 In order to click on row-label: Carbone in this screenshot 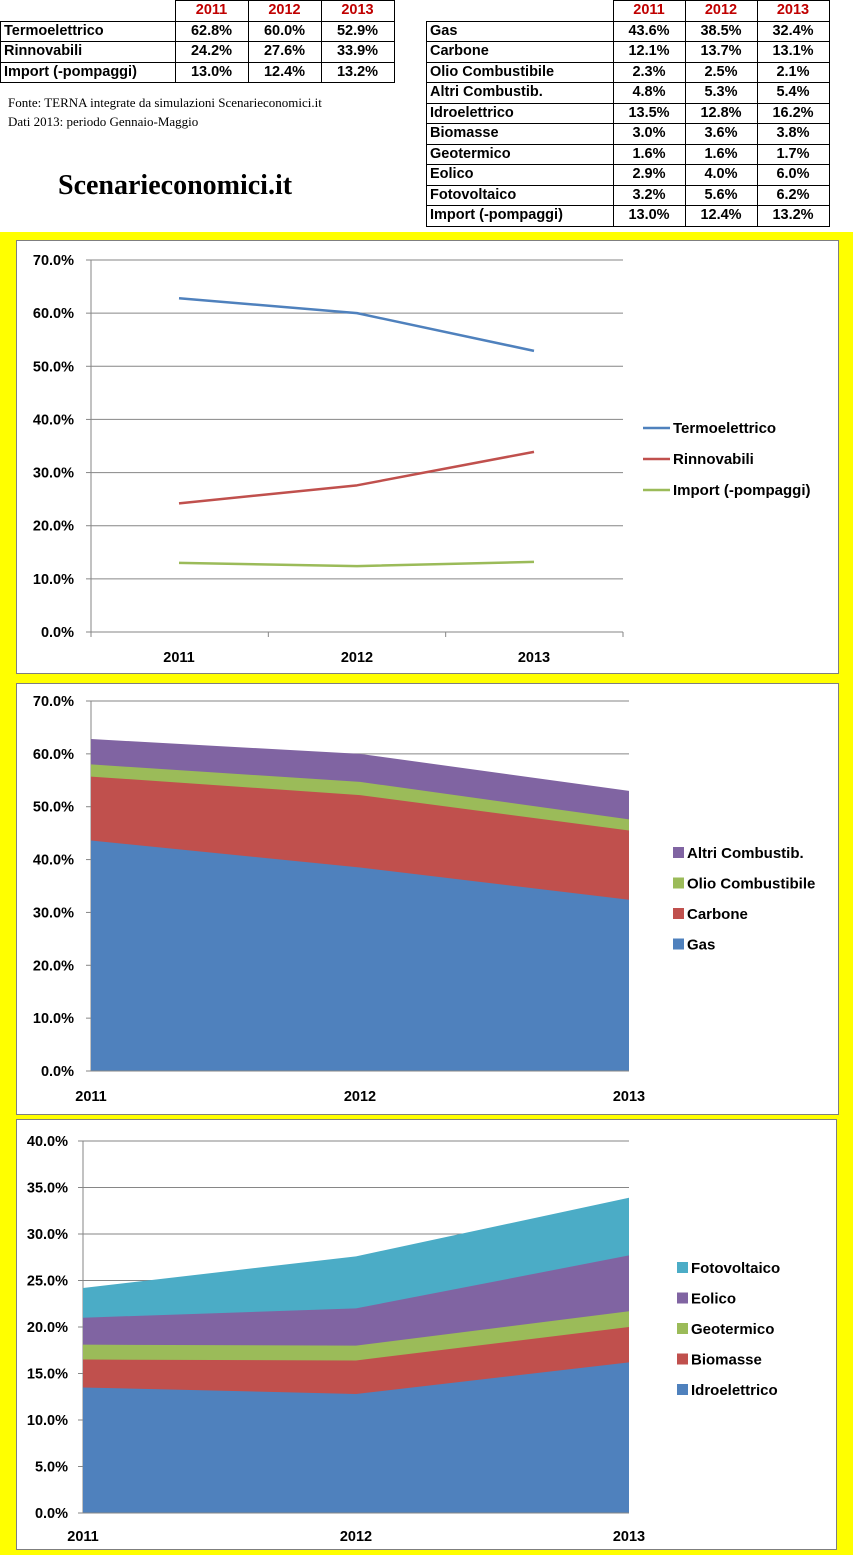, I will do `click(520, 52)`.